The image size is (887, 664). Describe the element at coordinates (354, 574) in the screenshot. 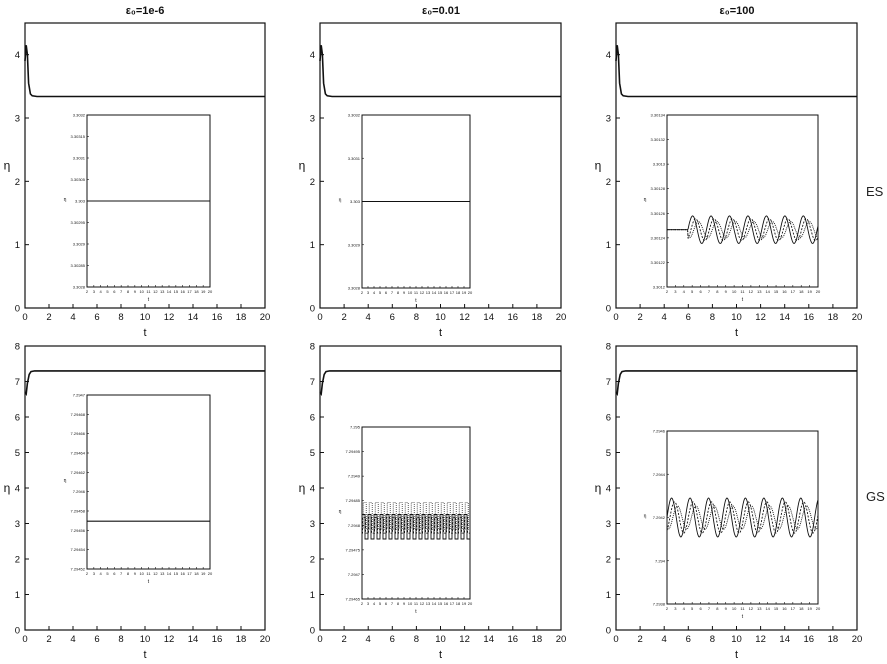

I see `inset-y-tick-label: 7.2947` at that location.